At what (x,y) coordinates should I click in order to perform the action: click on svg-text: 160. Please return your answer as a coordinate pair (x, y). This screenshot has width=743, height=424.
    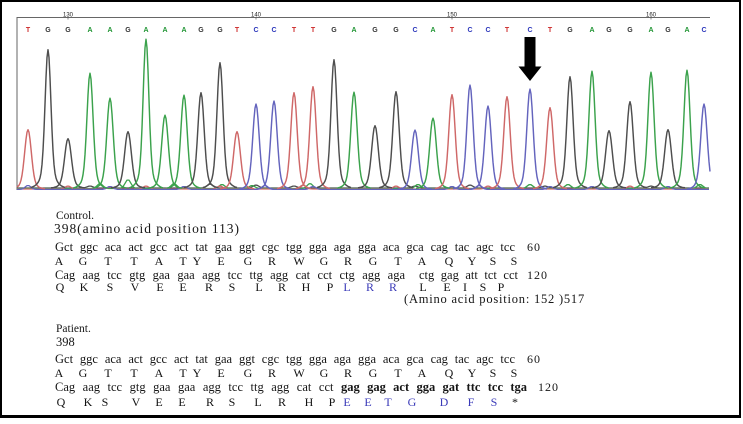
    Looking at the image, I should click on (651, 16).